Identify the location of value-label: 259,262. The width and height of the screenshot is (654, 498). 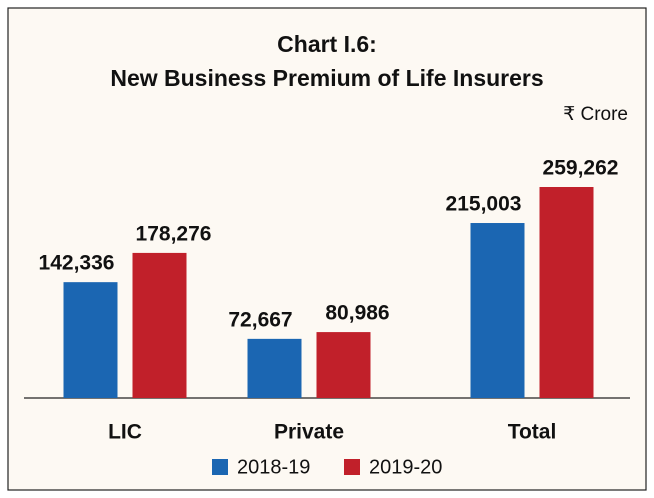
(581, 168).